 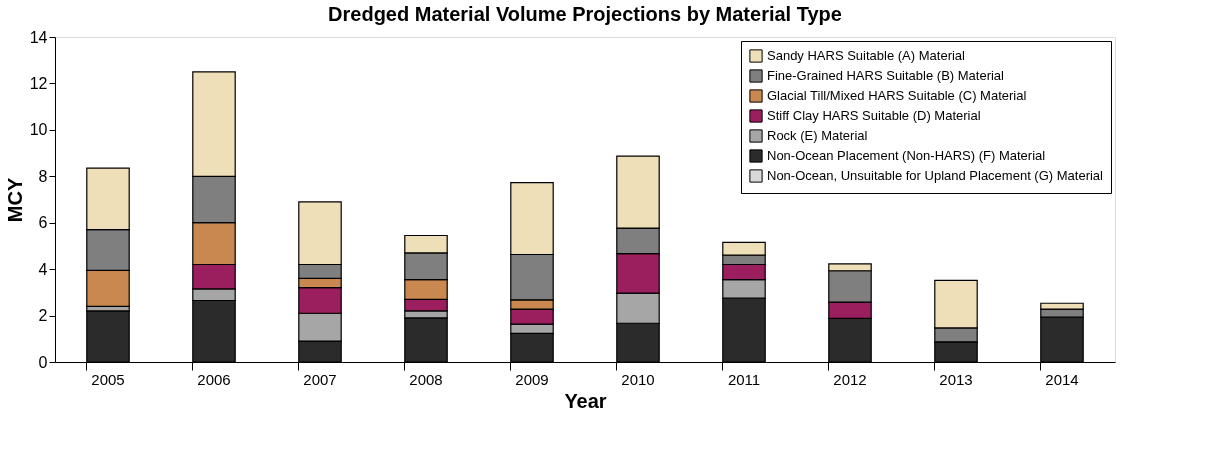 What do you see at coordinates (426, 379) in the screenshot?
I see `x-tick-label: 2008` at bounding box center [426, 379].